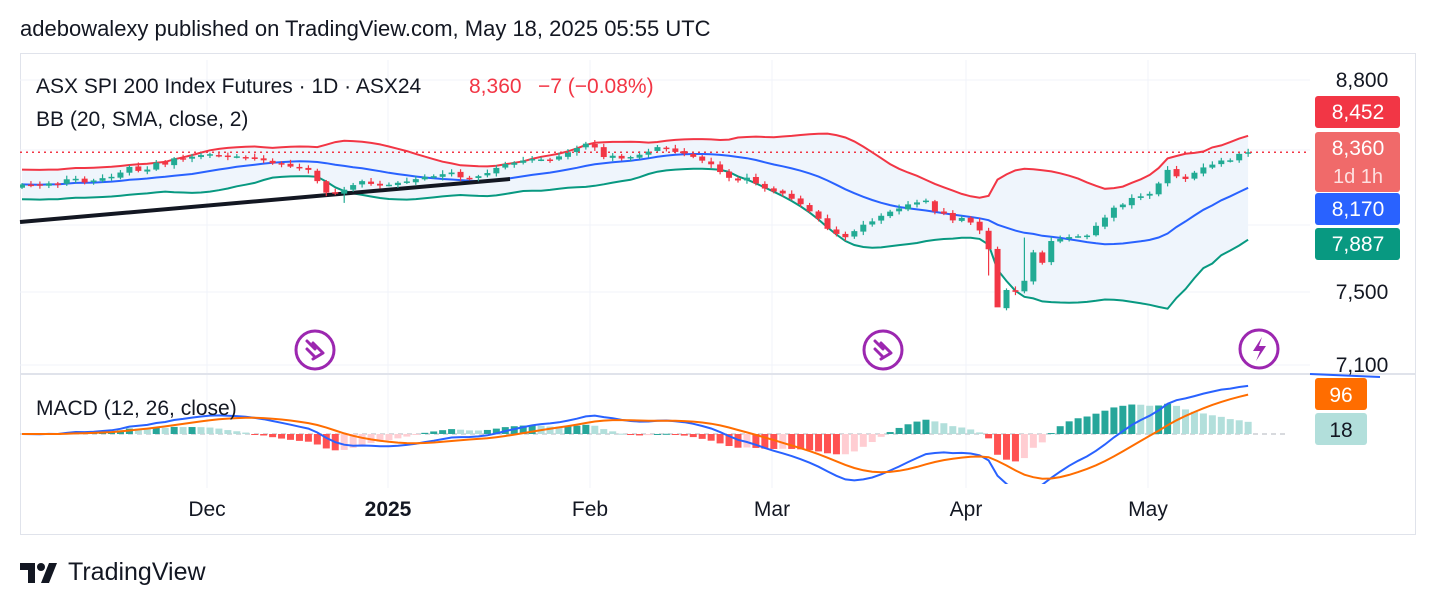 This screenshot has height=606, width=1436. Describe the element at coordinates (136, 408) in the screenshot. I see `macd-indicator-label: MACD (12, 26, close)` at that location.